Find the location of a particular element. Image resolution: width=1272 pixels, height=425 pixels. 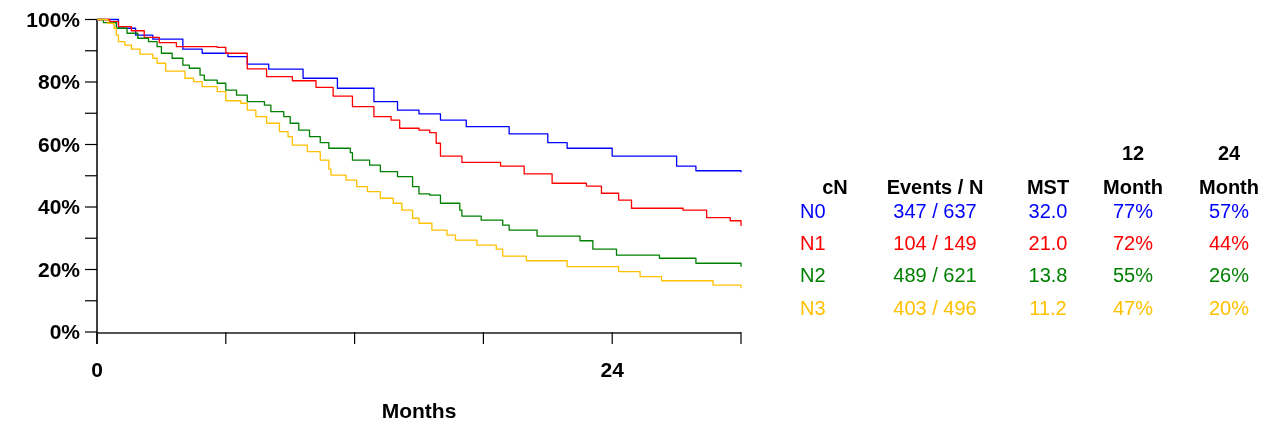

text: 104 / 149 is located at coordinates (935, 243).